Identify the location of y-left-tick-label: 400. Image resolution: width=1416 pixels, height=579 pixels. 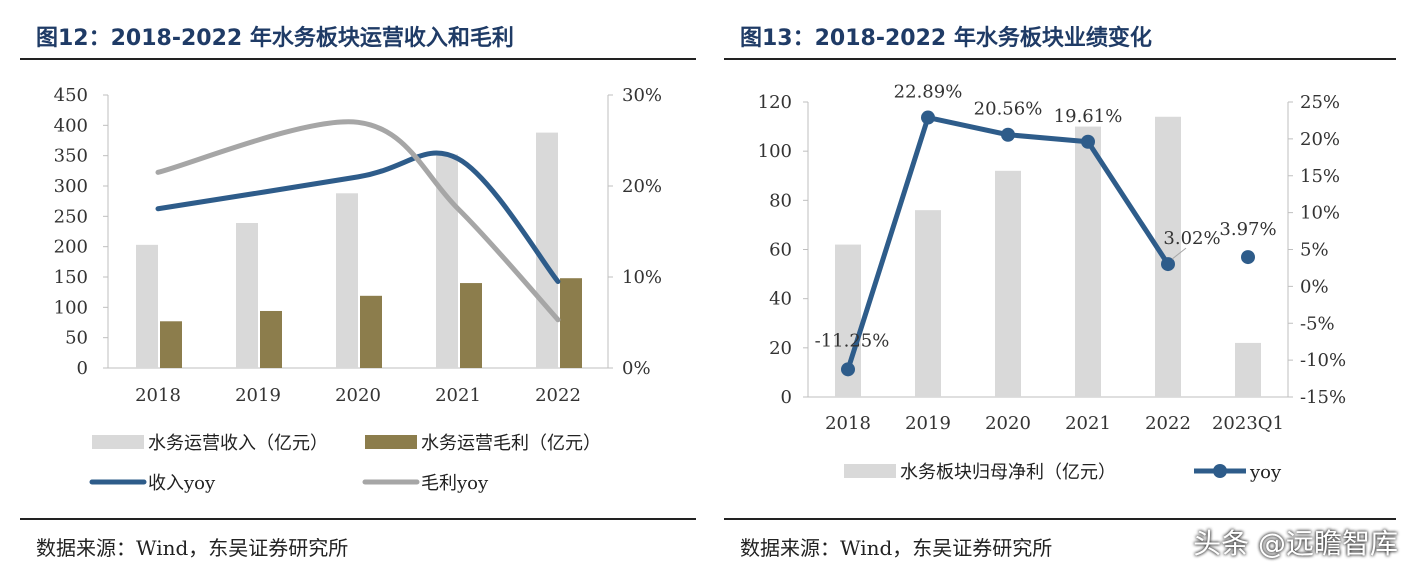
(71, 125).